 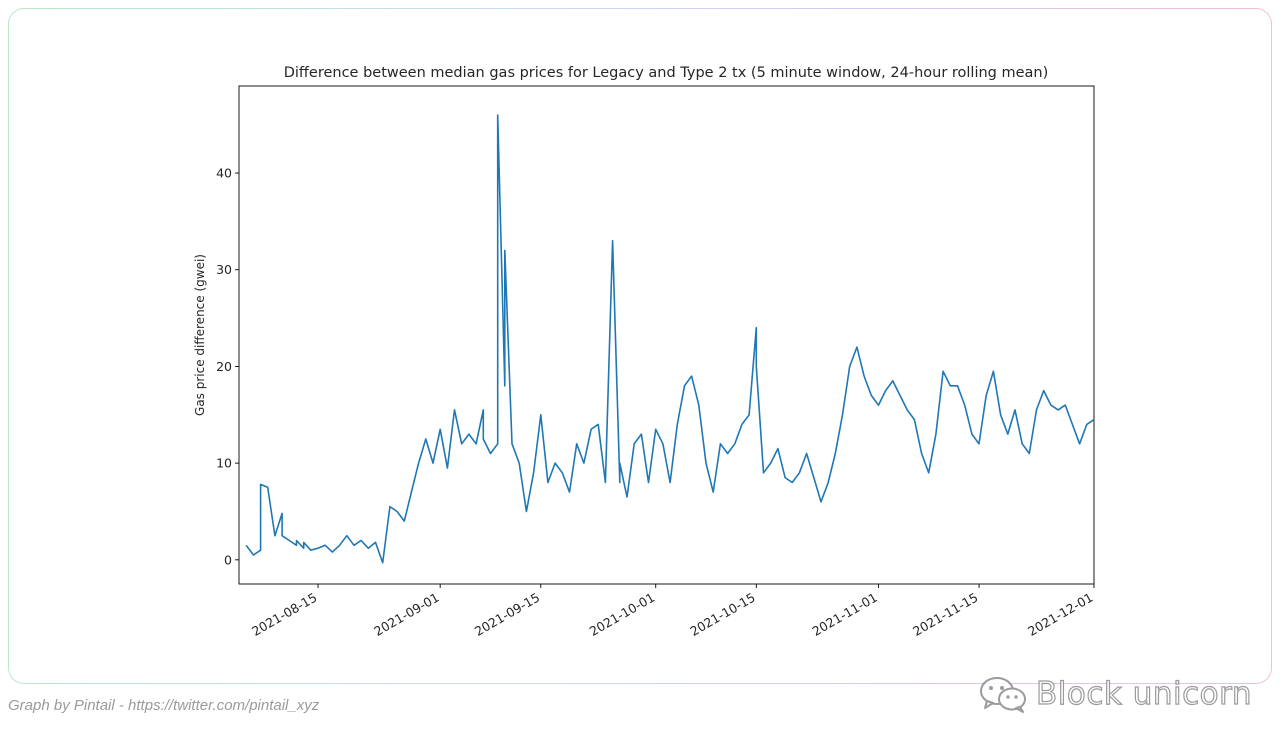 What do you see at coordinates (200, 335) in the screenshot?
I see `y-axis-label: Gas price difference (gwei)` at bounding box center [200, 335].